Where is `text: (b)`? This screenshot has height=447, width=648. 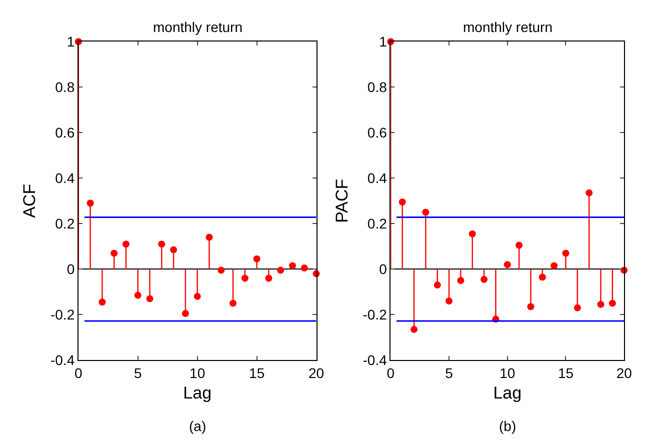 text: (b) is located at coordinates (507, 426).